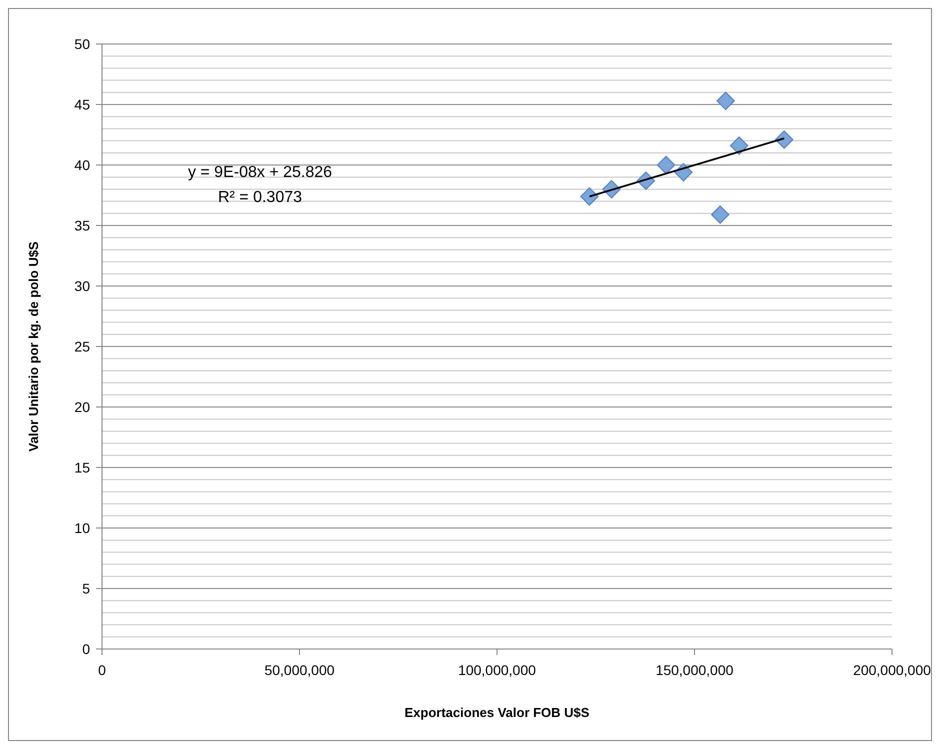 The image size is (940, 749). I want to click on y-axis-title: Valor Unitario por kg. de polo U$S, so click(33, 346).